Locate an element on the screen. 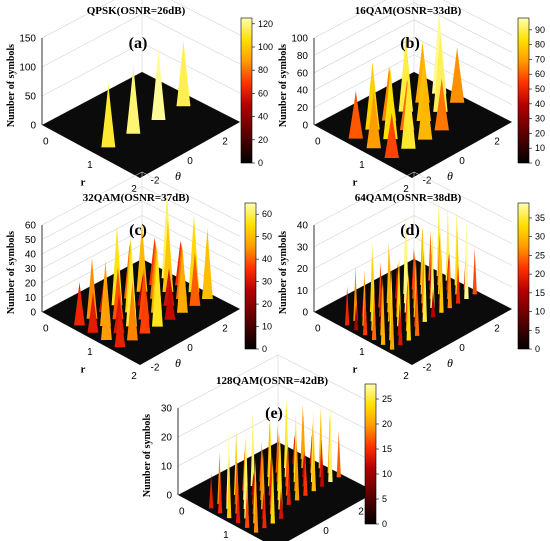 Image resolution: width=550 pixels, height=541 pixels. colorbar-tick-label: 120 is located at coordinates (265, 24).